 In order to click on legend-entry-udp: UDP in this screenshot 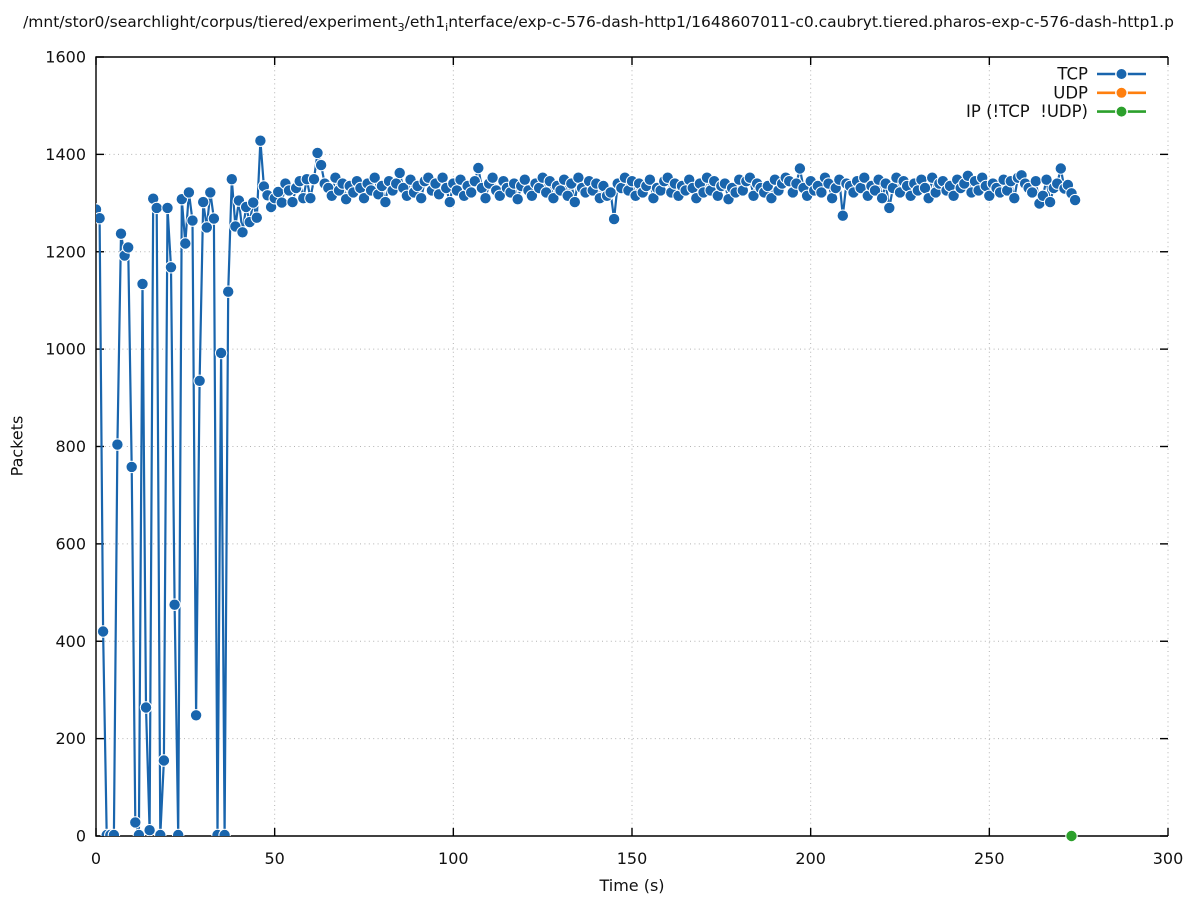, I will do `click(1099, 92)`.